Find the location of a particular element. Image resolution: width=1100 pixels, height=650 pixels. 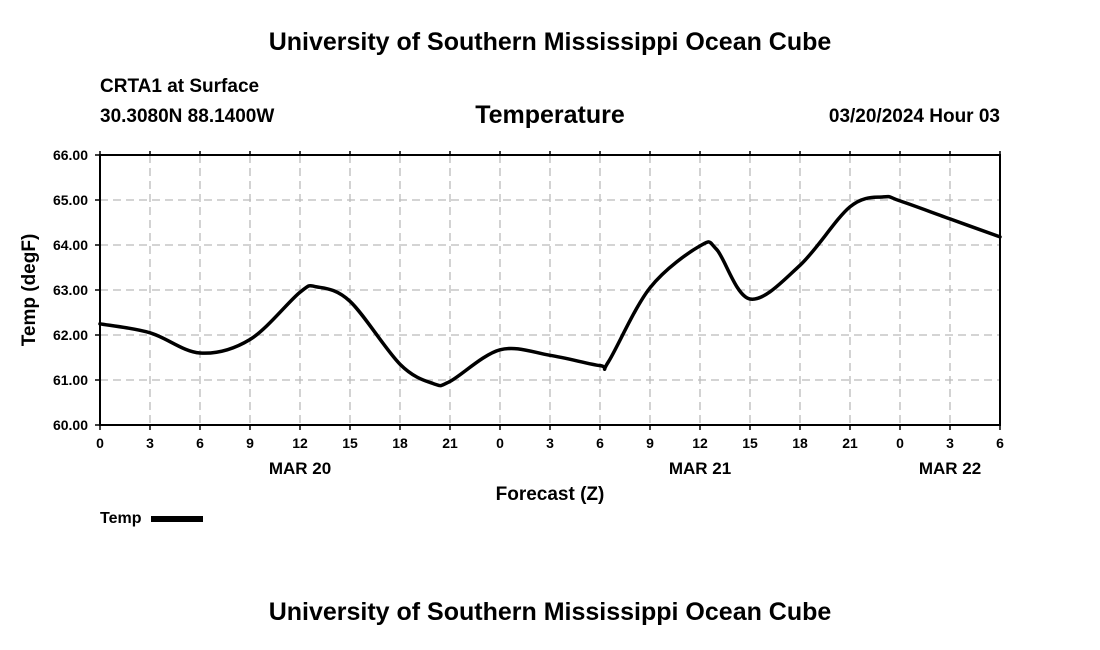

forecast-date: 03/20/2024 Hour 03 is located at coordinates (914, 116).